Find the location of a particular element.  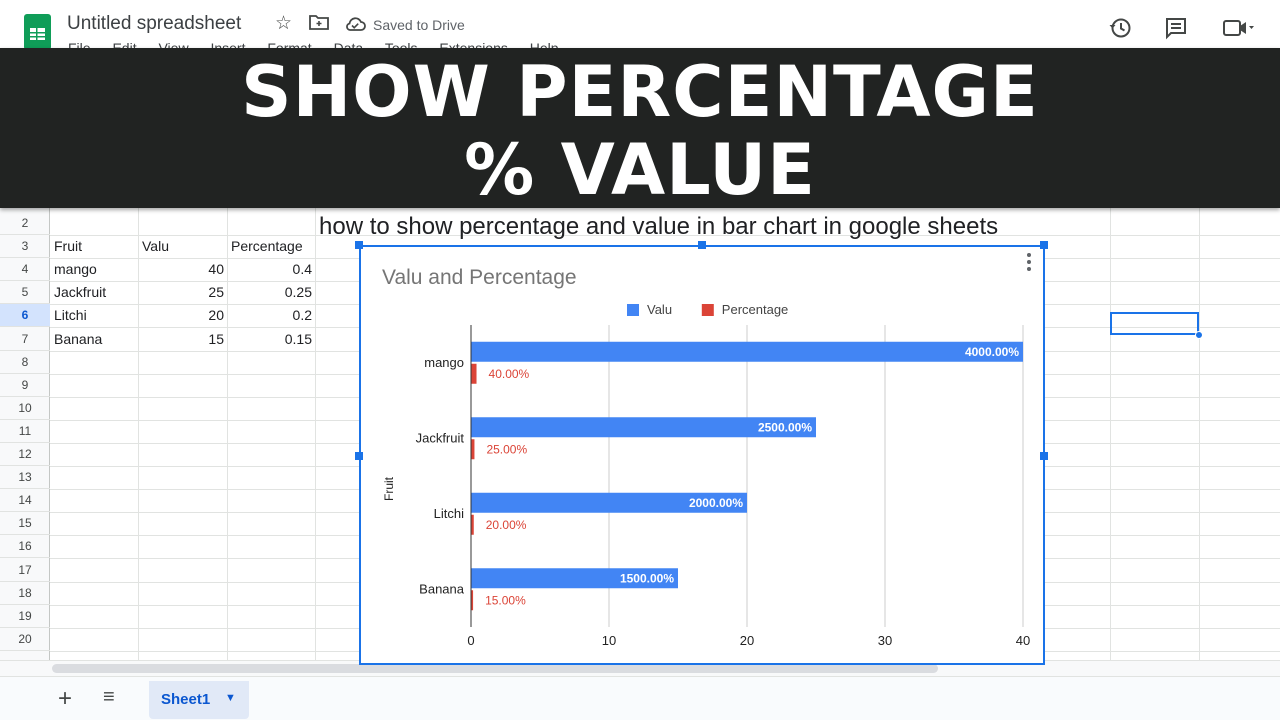

version-history-icon is located at coordinates (1120, 31).